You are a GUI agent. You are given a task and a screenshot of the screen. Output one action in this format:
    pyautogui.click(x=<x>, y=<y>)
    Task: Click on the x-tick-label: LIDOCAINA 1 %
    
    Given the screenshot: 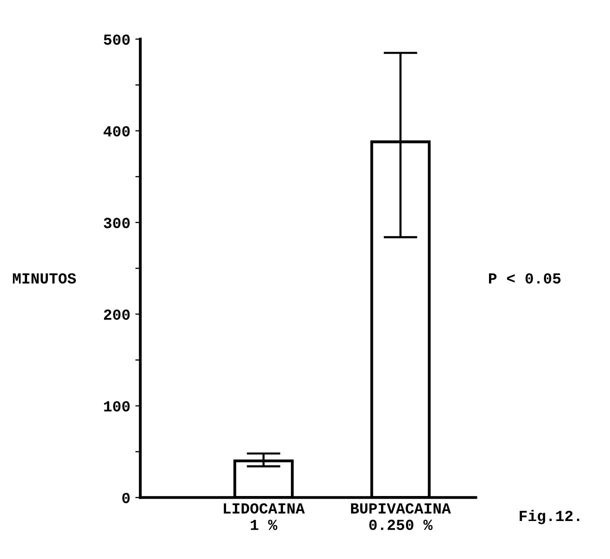 What is the action you would take?
    pyautogui.click(x=264, y=516)
    